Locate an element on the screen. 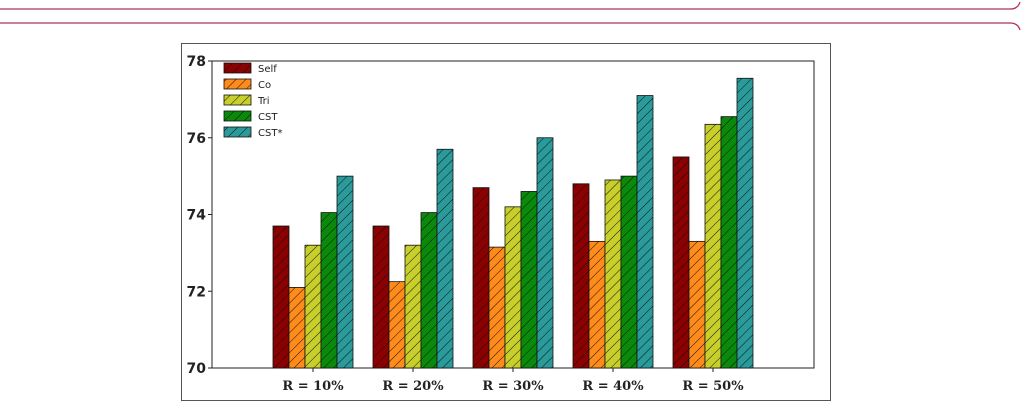 The image size is (1025, 406). legend-label: Self is located at coordinates (267, 69).